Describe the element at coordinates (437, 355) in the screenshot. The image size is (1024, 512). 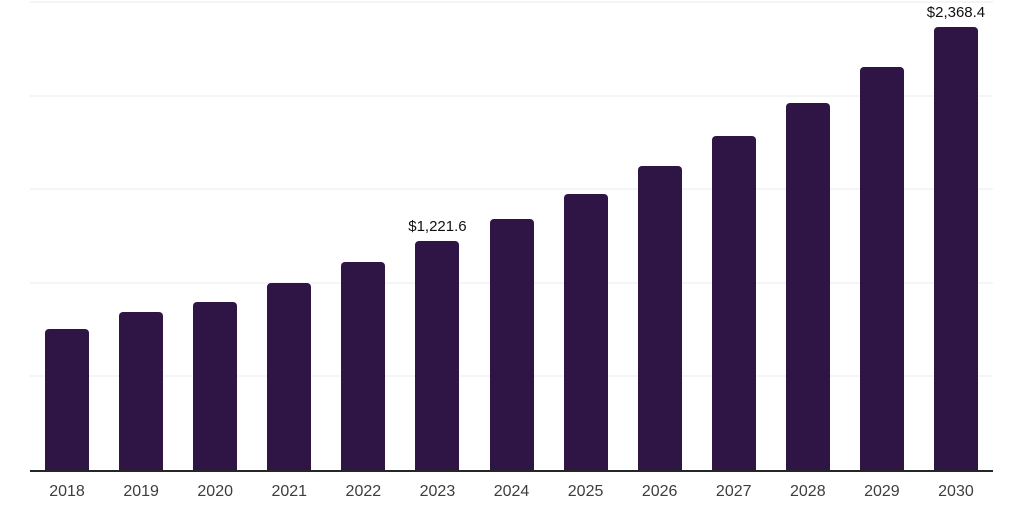
I see `bar-2023` at that location.